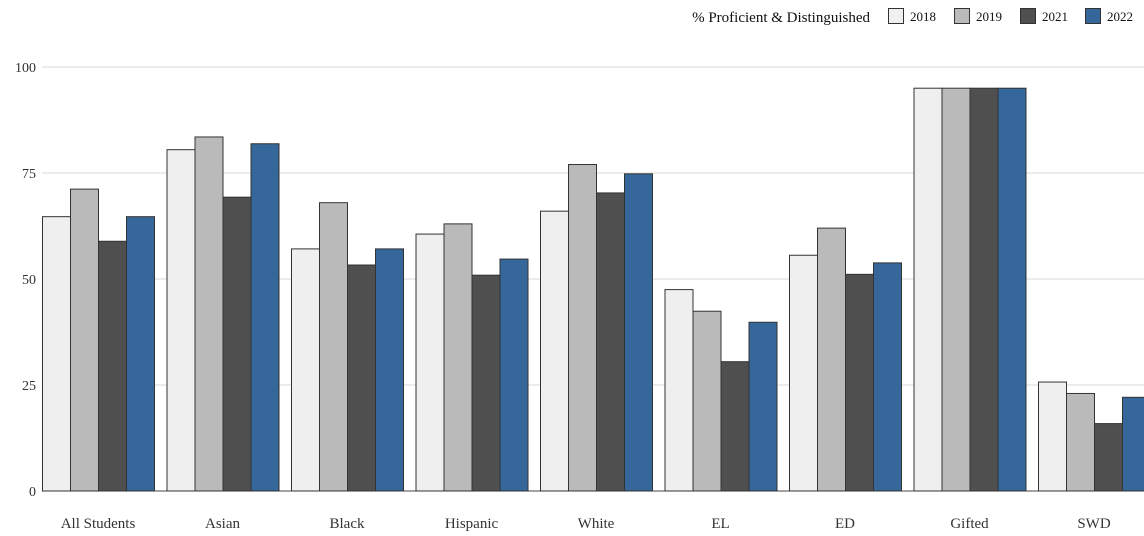  What do you see at coordinates (29, 386) in the screenshot?
I see `y-tick-label: 25` at bounding box center [29, 386].